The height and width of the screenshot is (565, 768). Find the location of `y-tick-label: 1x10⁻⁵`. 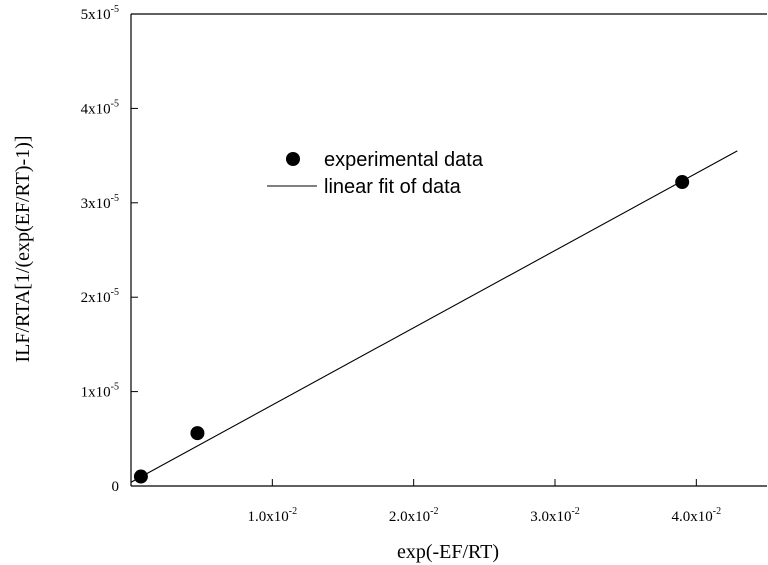

y-tick-label: 1x10⁻⁵ is located at coordinates (100, 391).